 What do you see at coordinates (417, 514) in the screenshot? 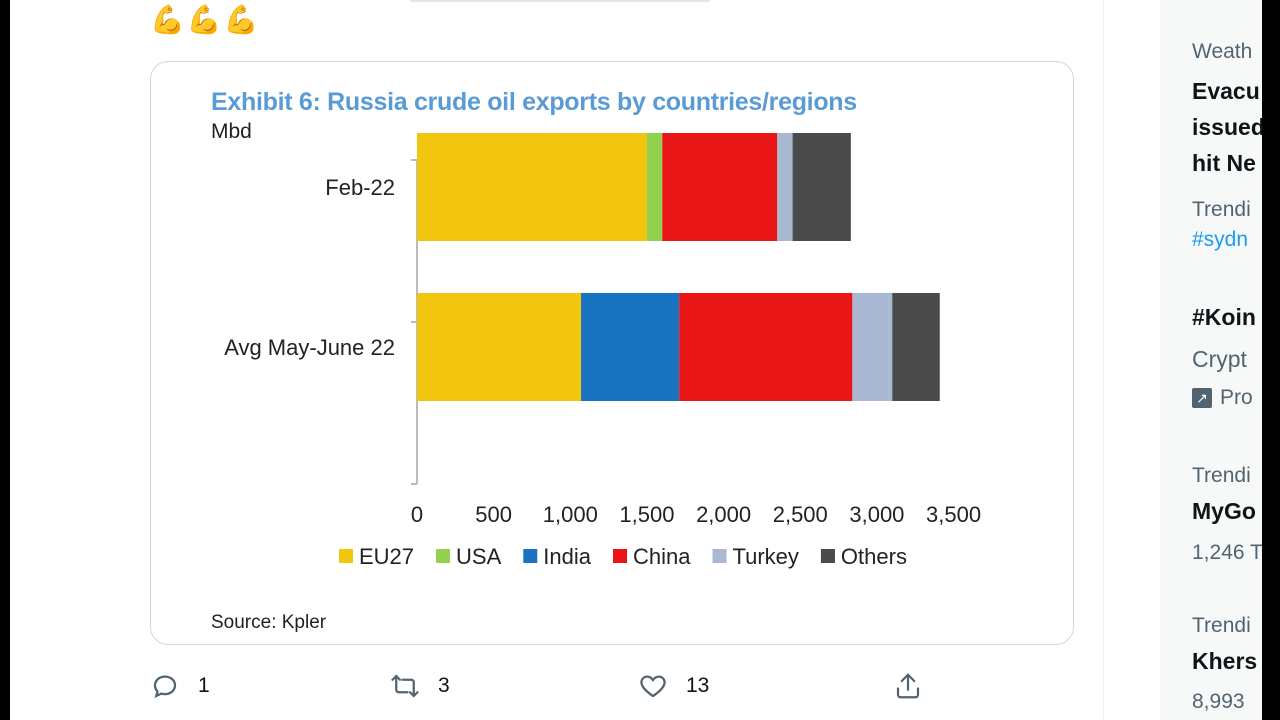
I see `x-tick-label: 0` at bounding box center [417, 514].